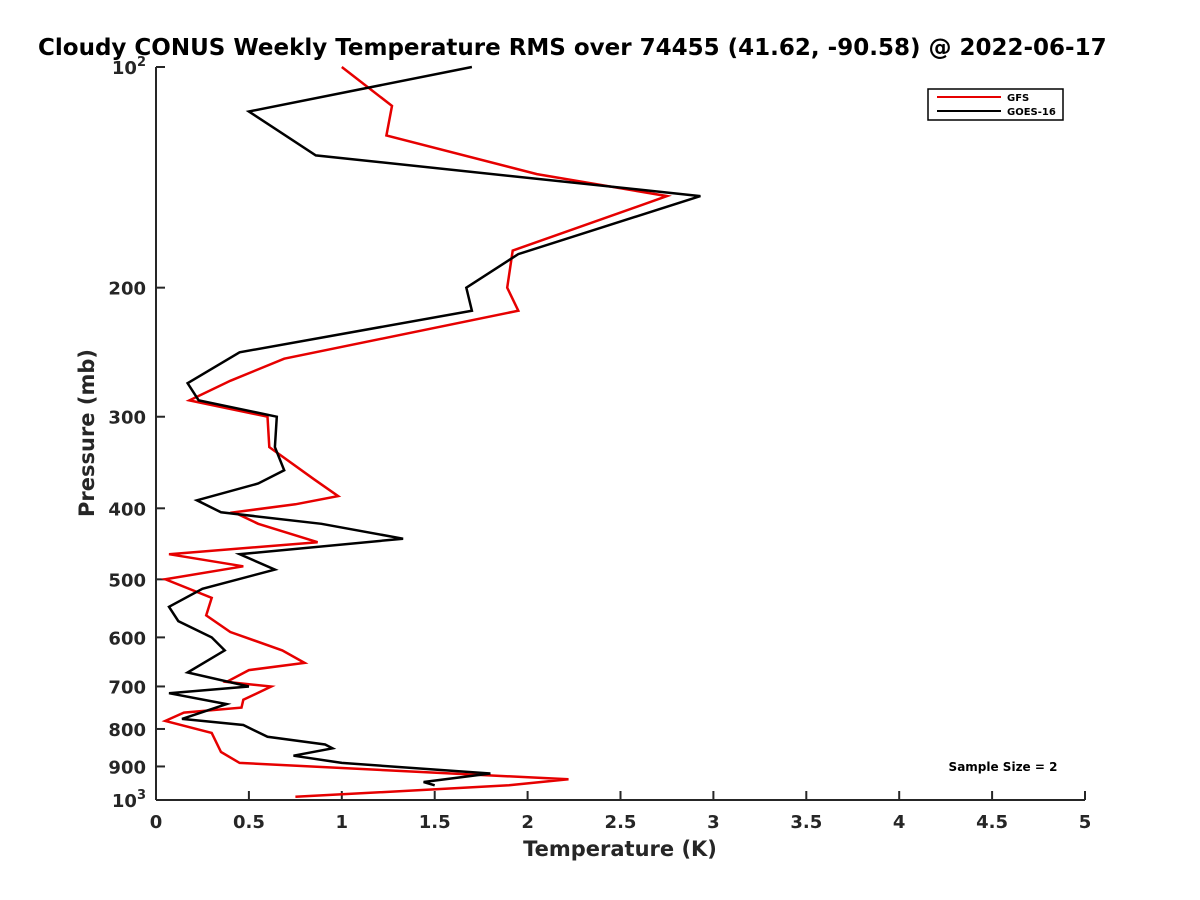 This screenshot has width=1200, height=900. Describe the element at coordinates (1031, 112) in the screenshot. I see `legend-label: GOES-16` at that location.